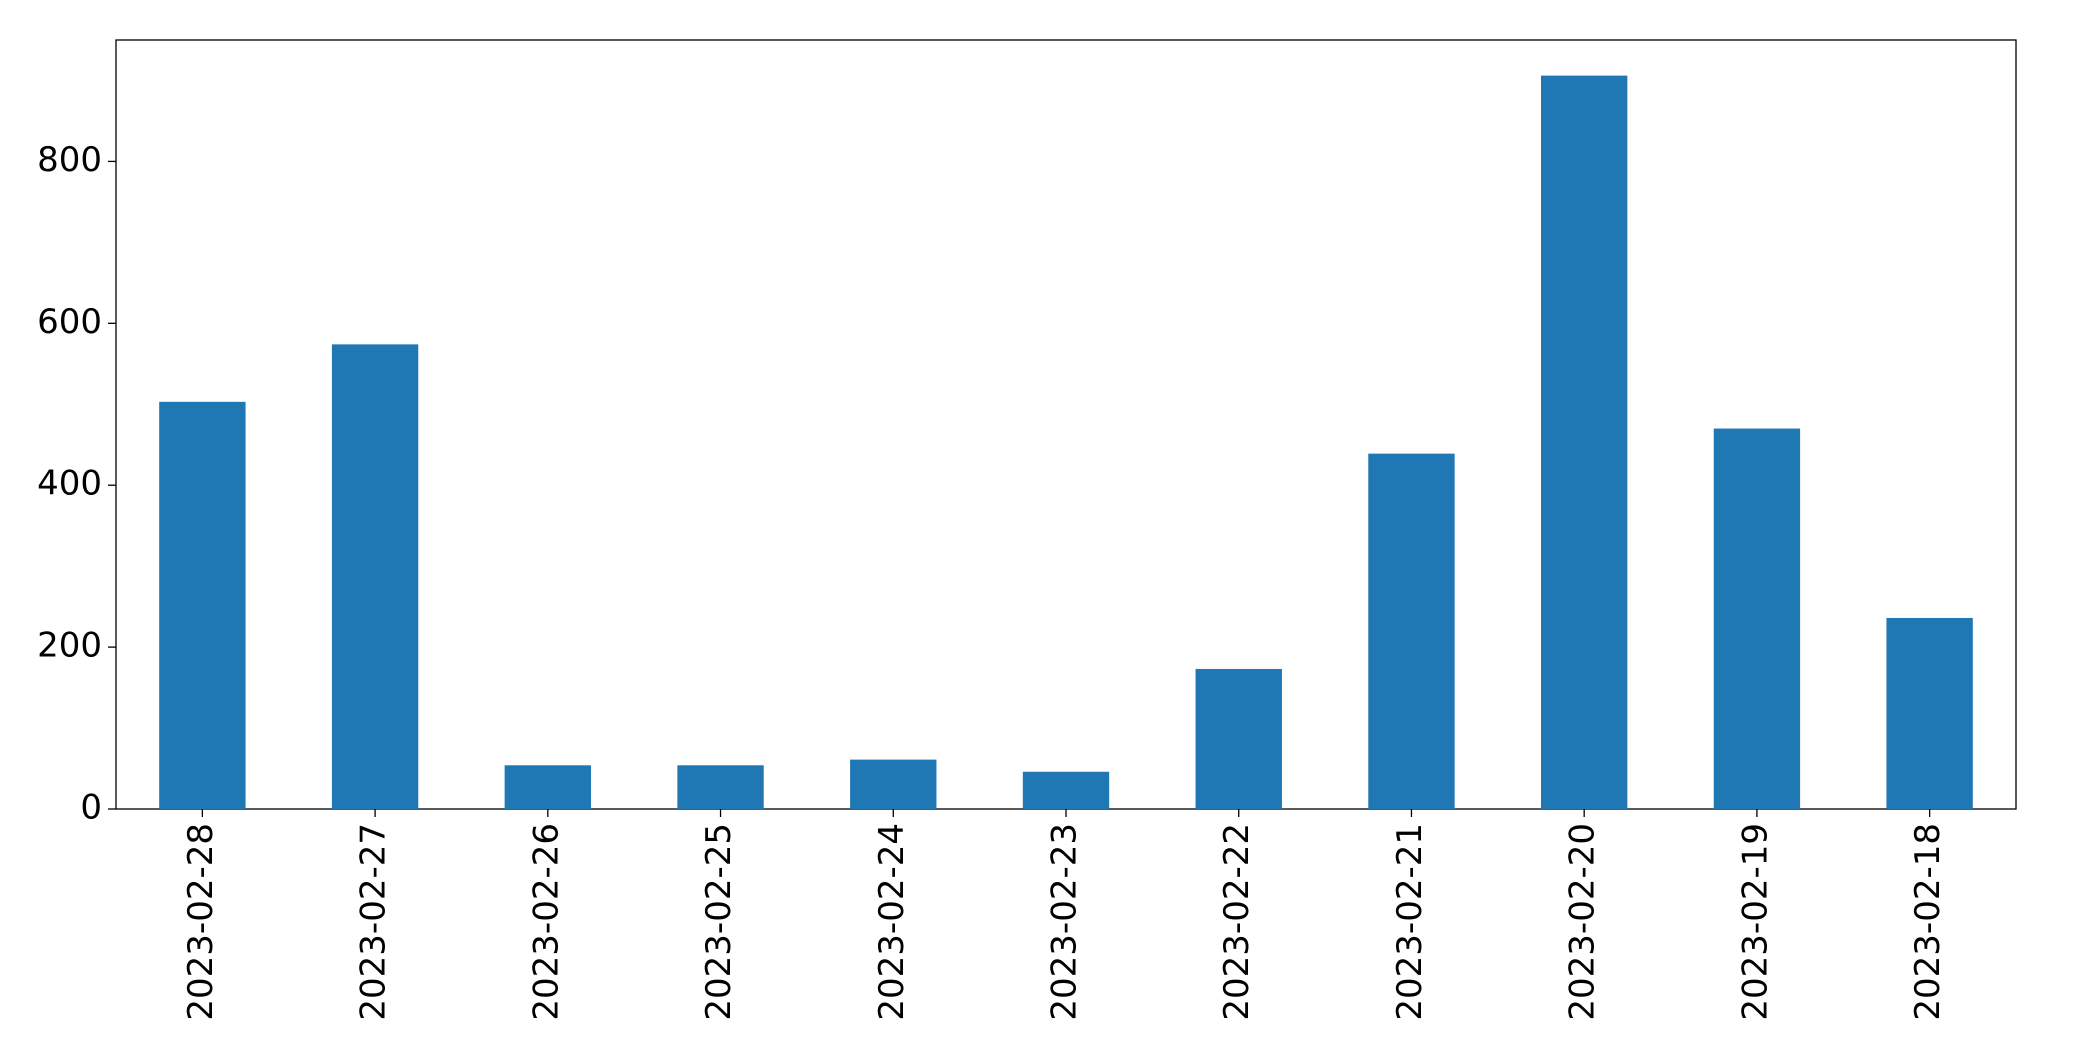 This screenshot has height=1061, width=2093. I want to click on y-tick-label: 600, so click(69, 322).